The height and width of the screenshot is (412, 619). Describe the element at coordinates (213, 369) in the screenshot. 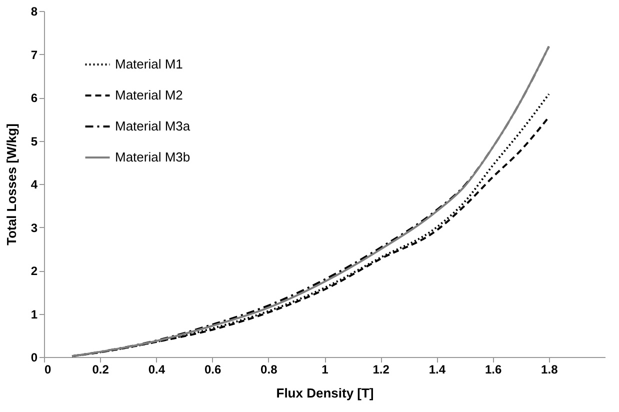

I see `x-tick-label: 0.6` at that location.